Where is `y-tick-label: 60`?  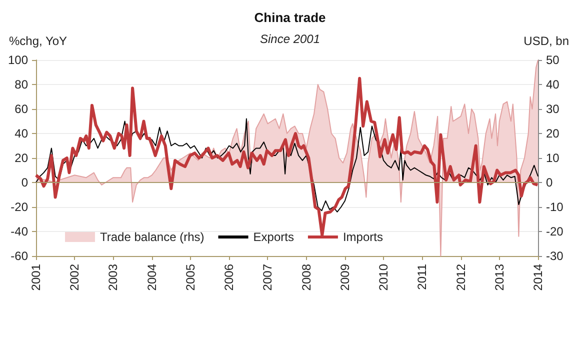
y-tick-label: 60 is located at coordinates (21, 109).